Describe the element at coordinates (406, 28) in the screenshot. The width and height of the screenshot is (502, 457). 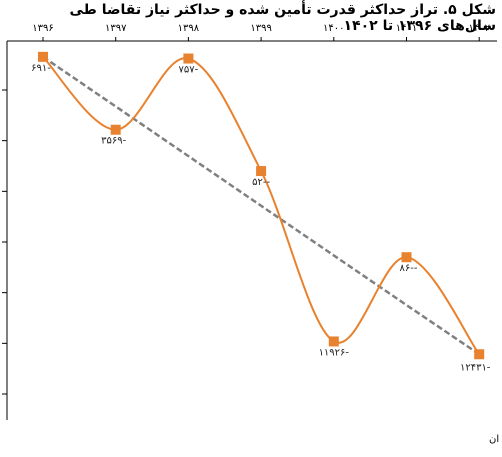
I see `x-tick-label: ۱۴۰۱` at that location.